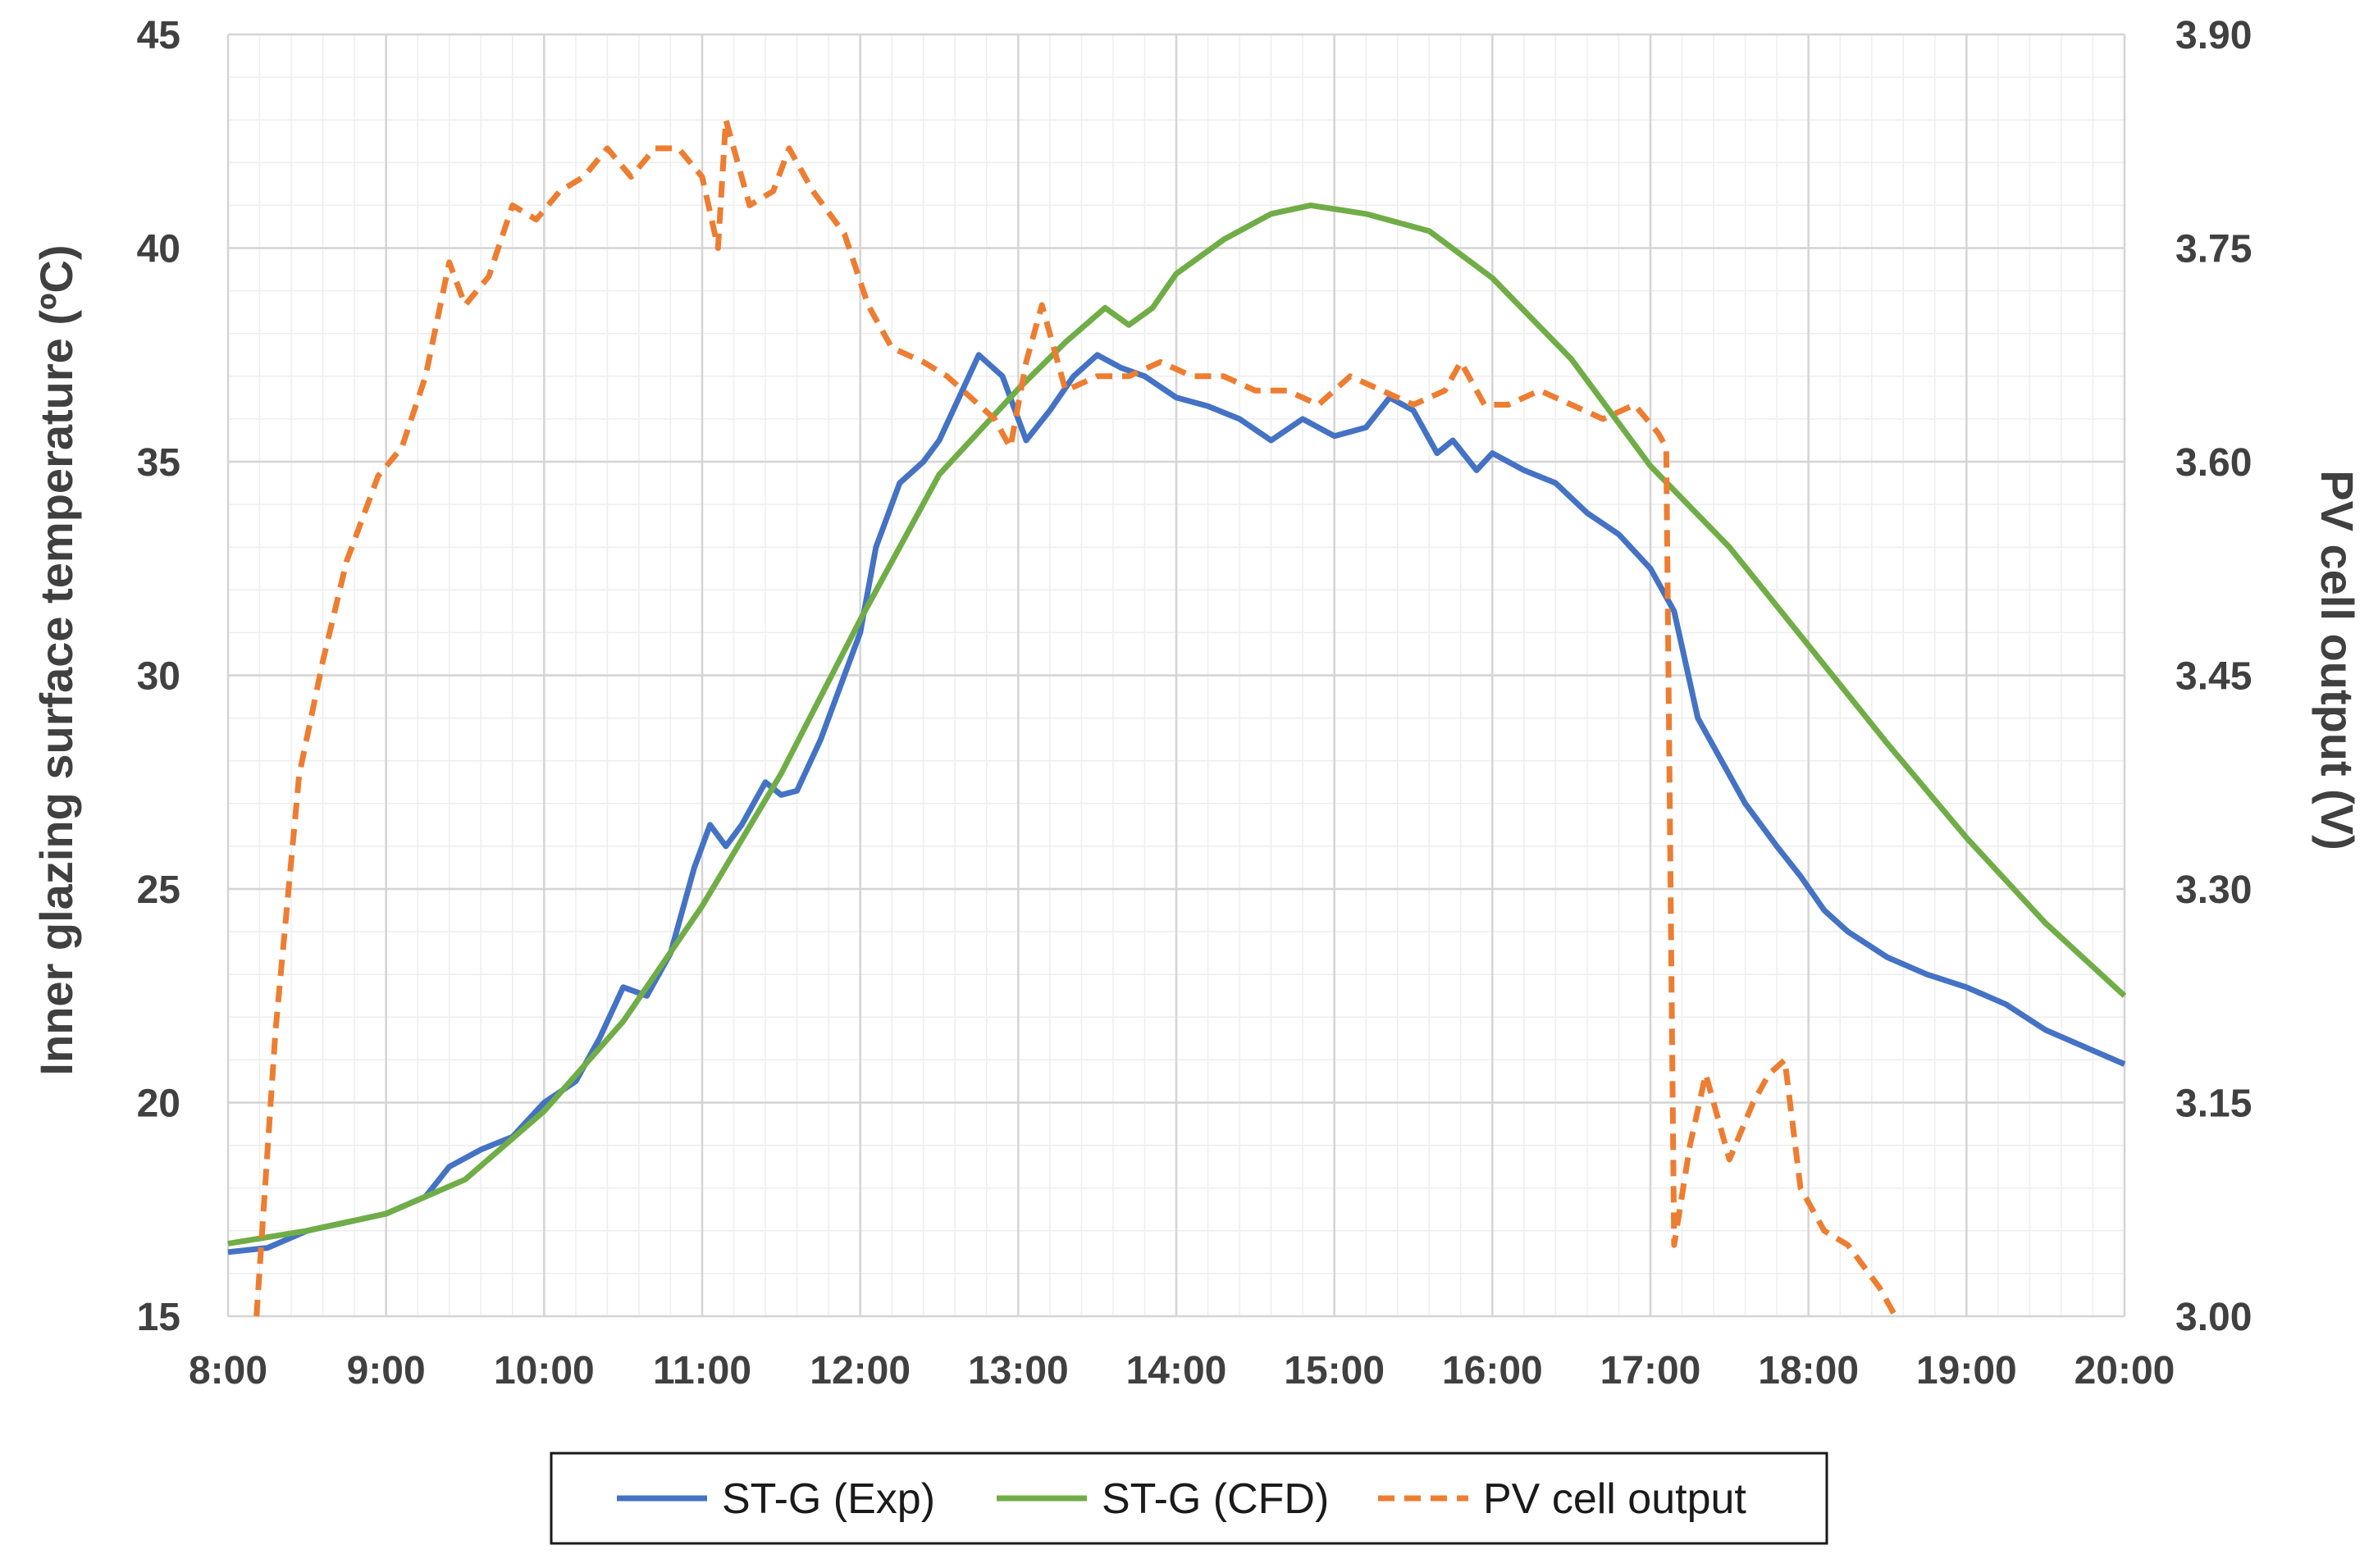 This screenshot has width=2378, height=1568. I want to click on y-tick-label: 35, so click(158, 463).